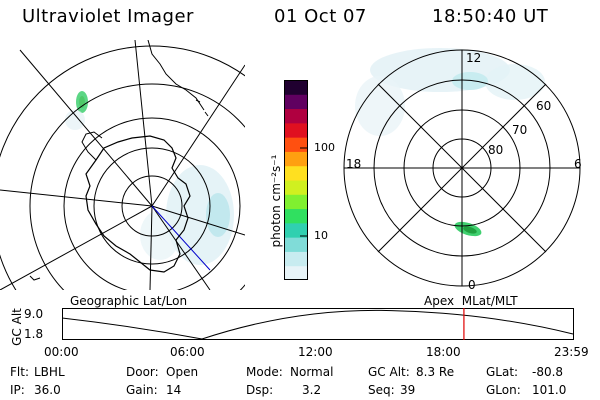 This screenshot has height=400, width=600. Describe the element at coordinates (19, 372) in the screenshot. I see `status-filter-label: Flt:` at that location.